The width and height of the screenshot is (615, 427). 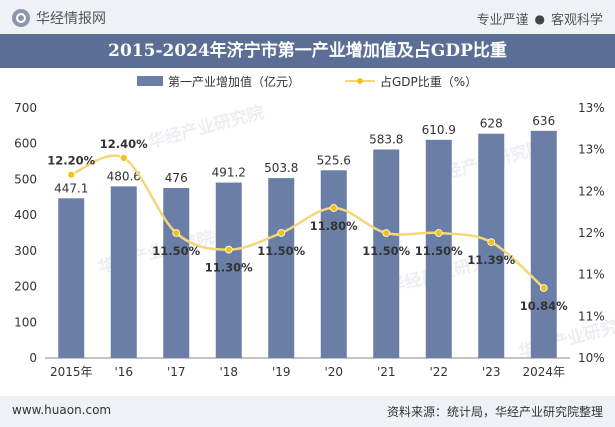 What do you see at coordinates (491, 372) in the screenshot?
I see `x-tick-label: '23` at bounding box center [491, 372].